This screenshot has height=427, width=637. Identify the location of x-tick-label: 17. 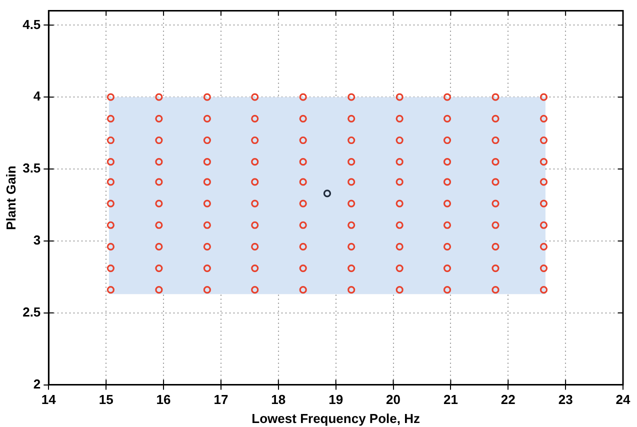
(221, 400).